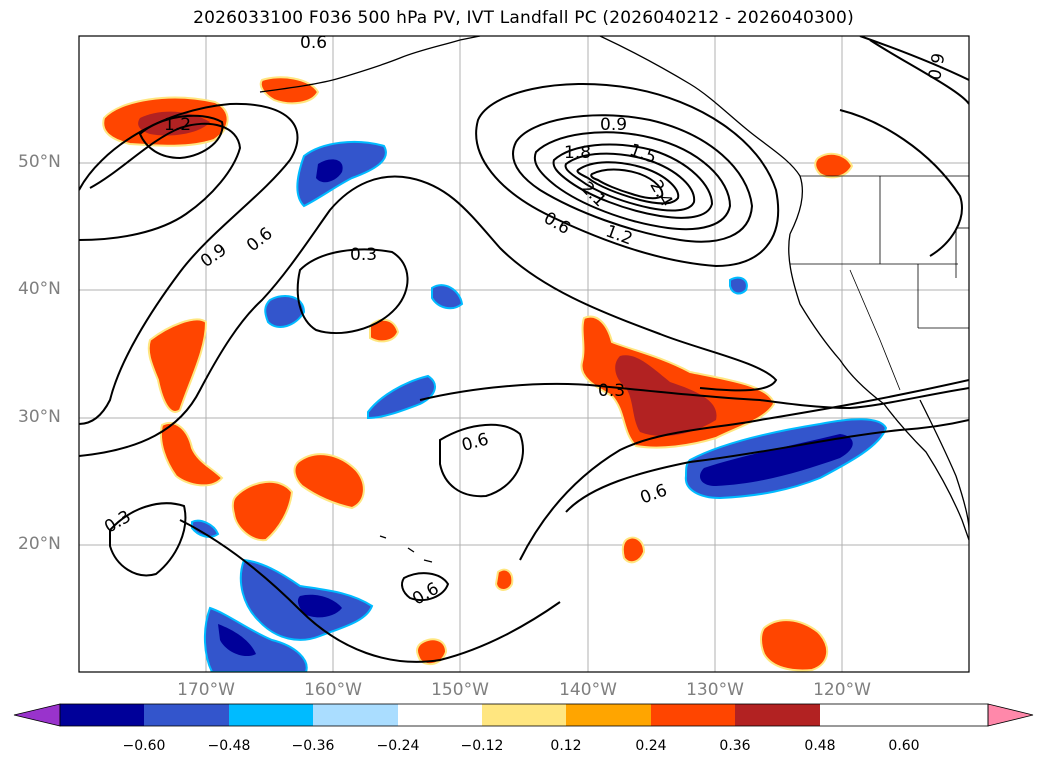 The width and height of the screenshot is (1047, 765). What do you see at coordinates (37, 715) in the screenshot?
I see `colorbar-left-extension` at bounding box center [37, 715].